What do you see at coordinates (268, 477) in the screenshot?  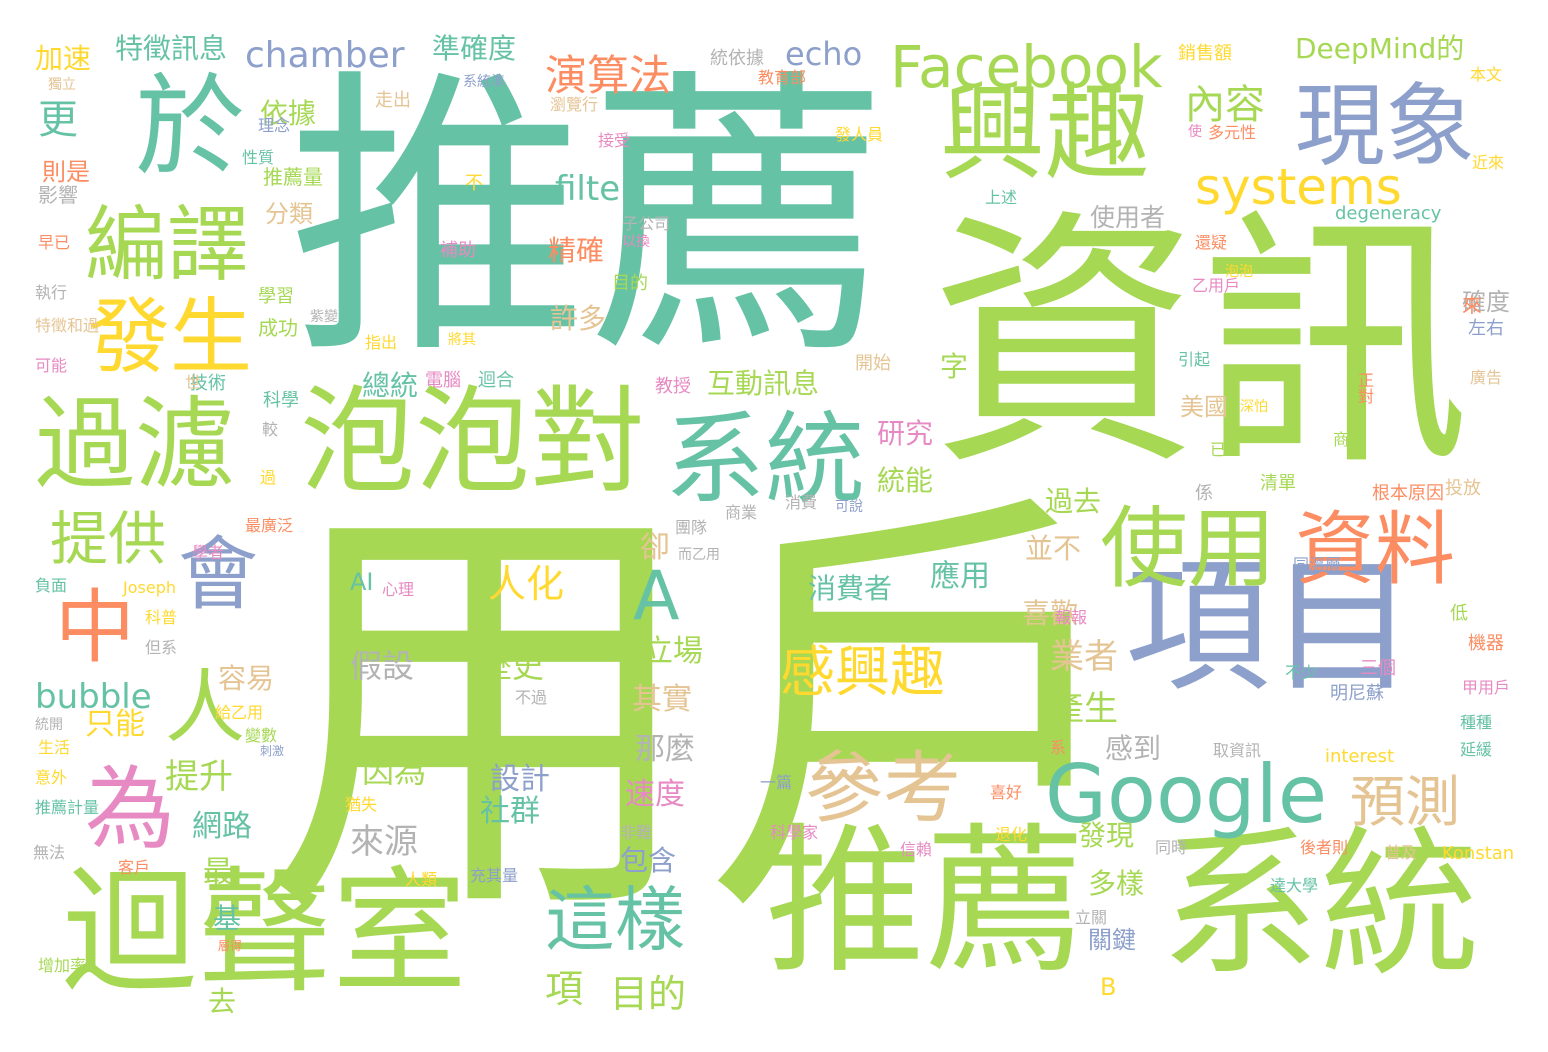 I see `cloud-word: 過` at bounding box center [268, 477].